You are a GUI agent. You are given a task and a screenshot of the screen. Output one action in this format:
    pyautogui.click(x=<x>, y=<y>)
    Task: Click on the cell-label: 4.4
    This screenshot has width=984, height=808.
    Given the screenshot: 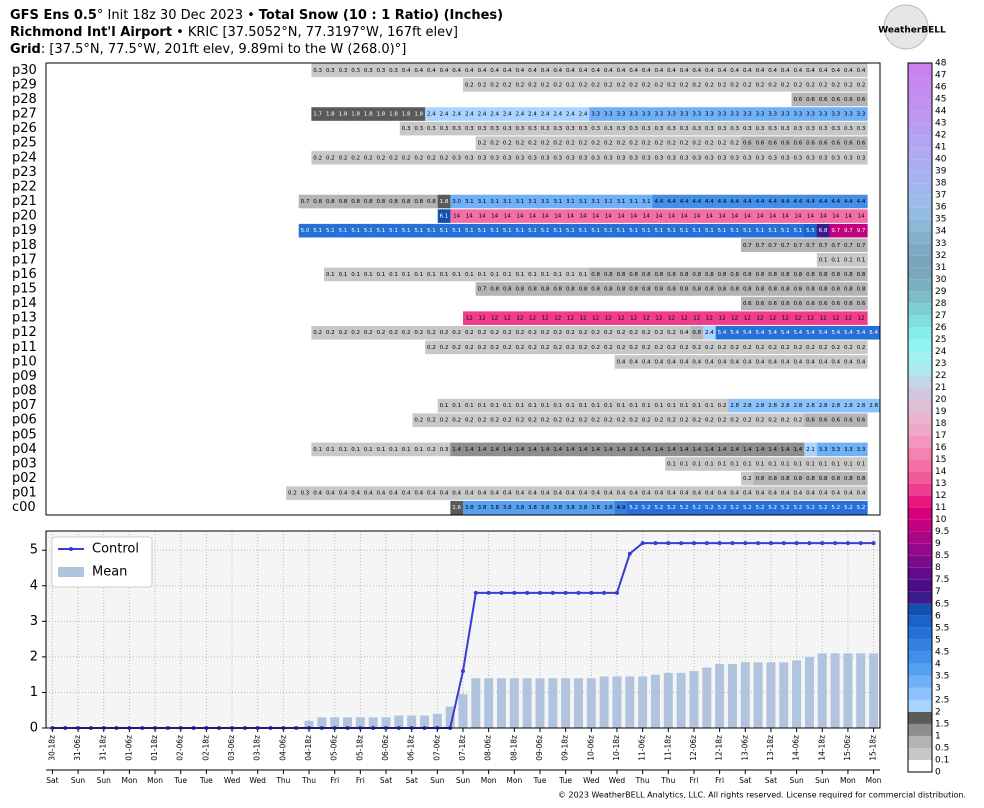 What is the action you would take?
    pyautogui.click(x=658, y=202)
    